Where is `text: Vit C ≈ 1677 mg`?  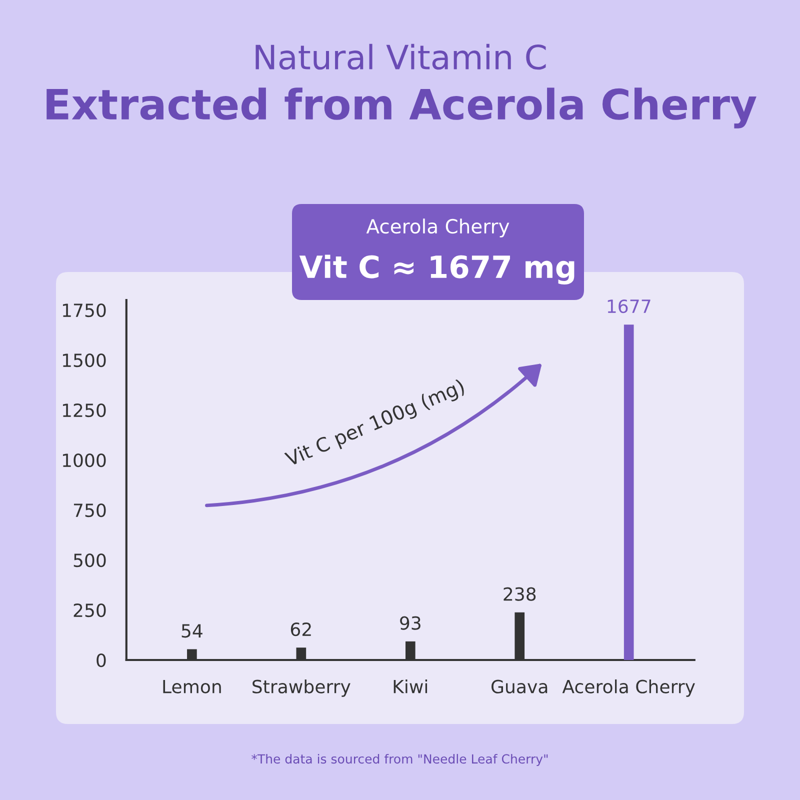 text: Vit C ≈ 1677 mg is located at coordinates (436, 269).